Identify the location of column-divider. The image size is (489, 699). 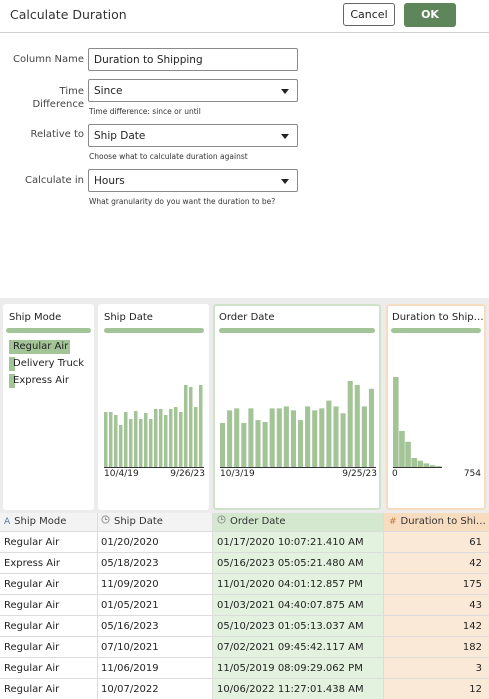
(383, 606).